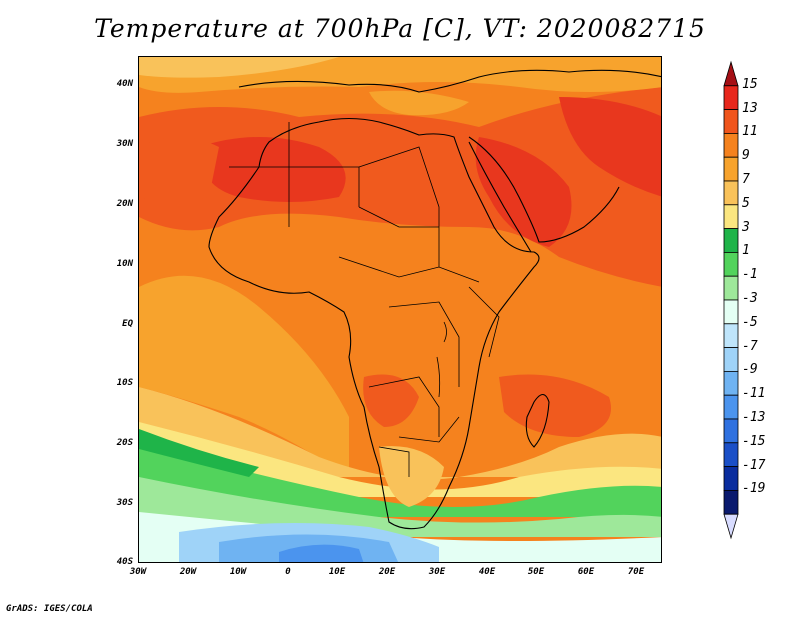 This screenshot has height=618, width=800. What do you see at coordinates (179, 169) in the screenshot?
I see `field-atlantic-warm` at bounding box center [179, 169].